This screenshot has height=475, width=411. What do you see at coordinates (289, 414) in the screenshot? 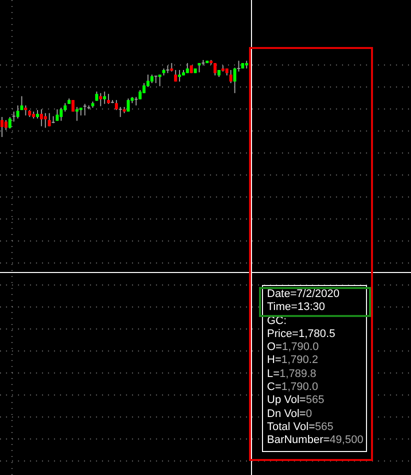
I see `text: Dn Vol=0` at bounding box center [289, 414].